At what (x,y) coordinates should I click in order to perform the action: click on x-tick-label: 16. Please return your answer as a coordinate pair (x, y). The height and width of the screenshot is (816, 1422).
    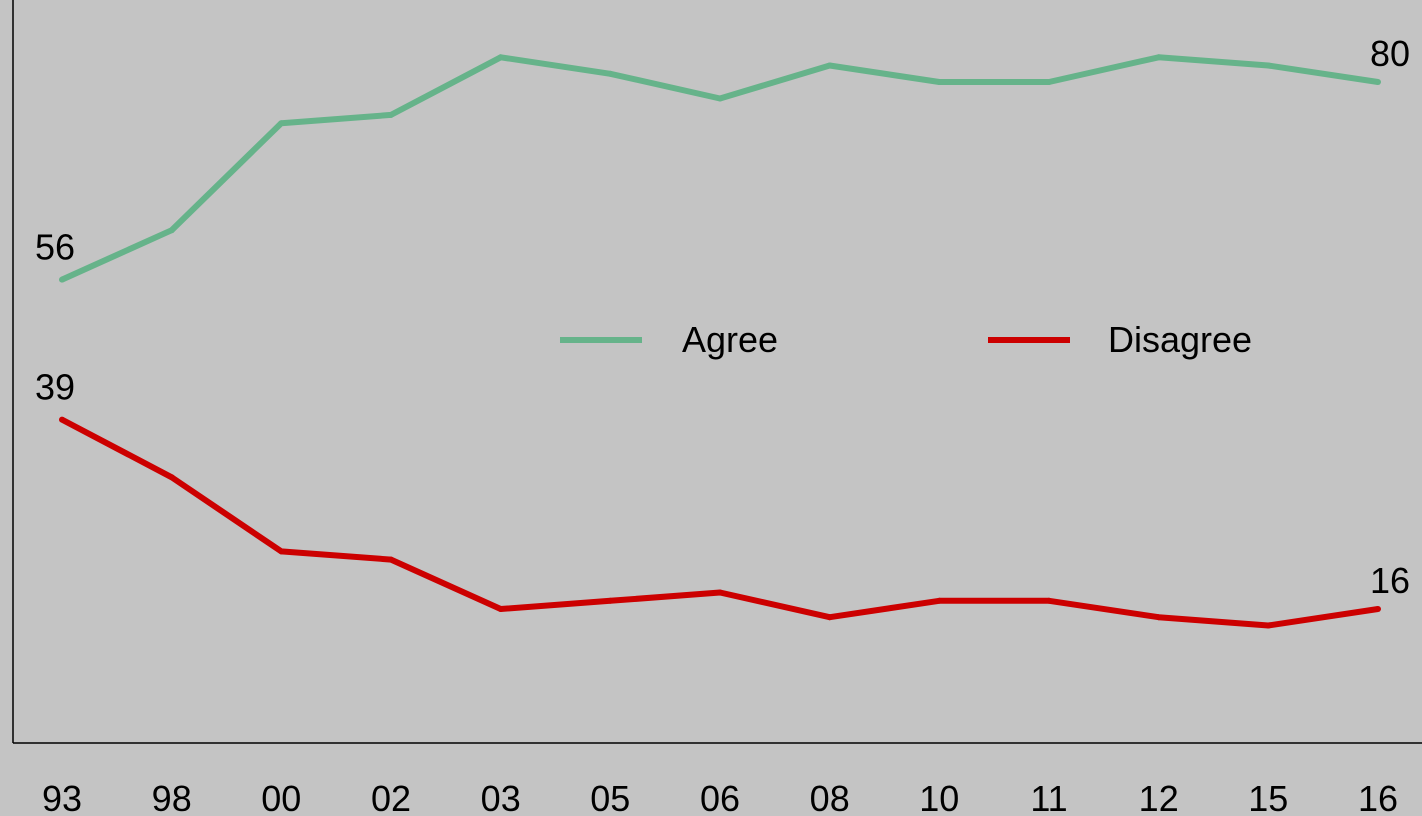
    Looking at the image, I should click on (1378, 797).